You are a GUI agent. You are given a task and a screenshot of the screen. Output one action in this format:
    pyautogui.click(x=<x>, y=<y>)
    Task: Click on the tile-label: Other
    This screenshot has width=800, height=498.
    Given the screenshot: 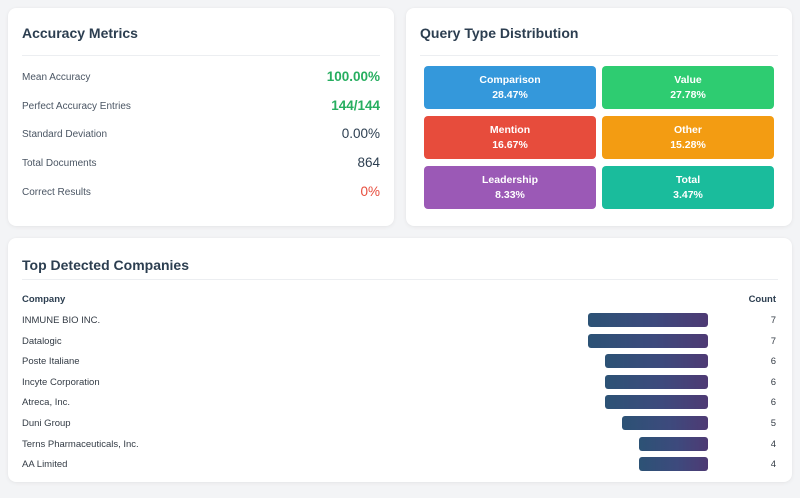 What is the action you would take?
    pyautogui.click(x=687, y=130)
    